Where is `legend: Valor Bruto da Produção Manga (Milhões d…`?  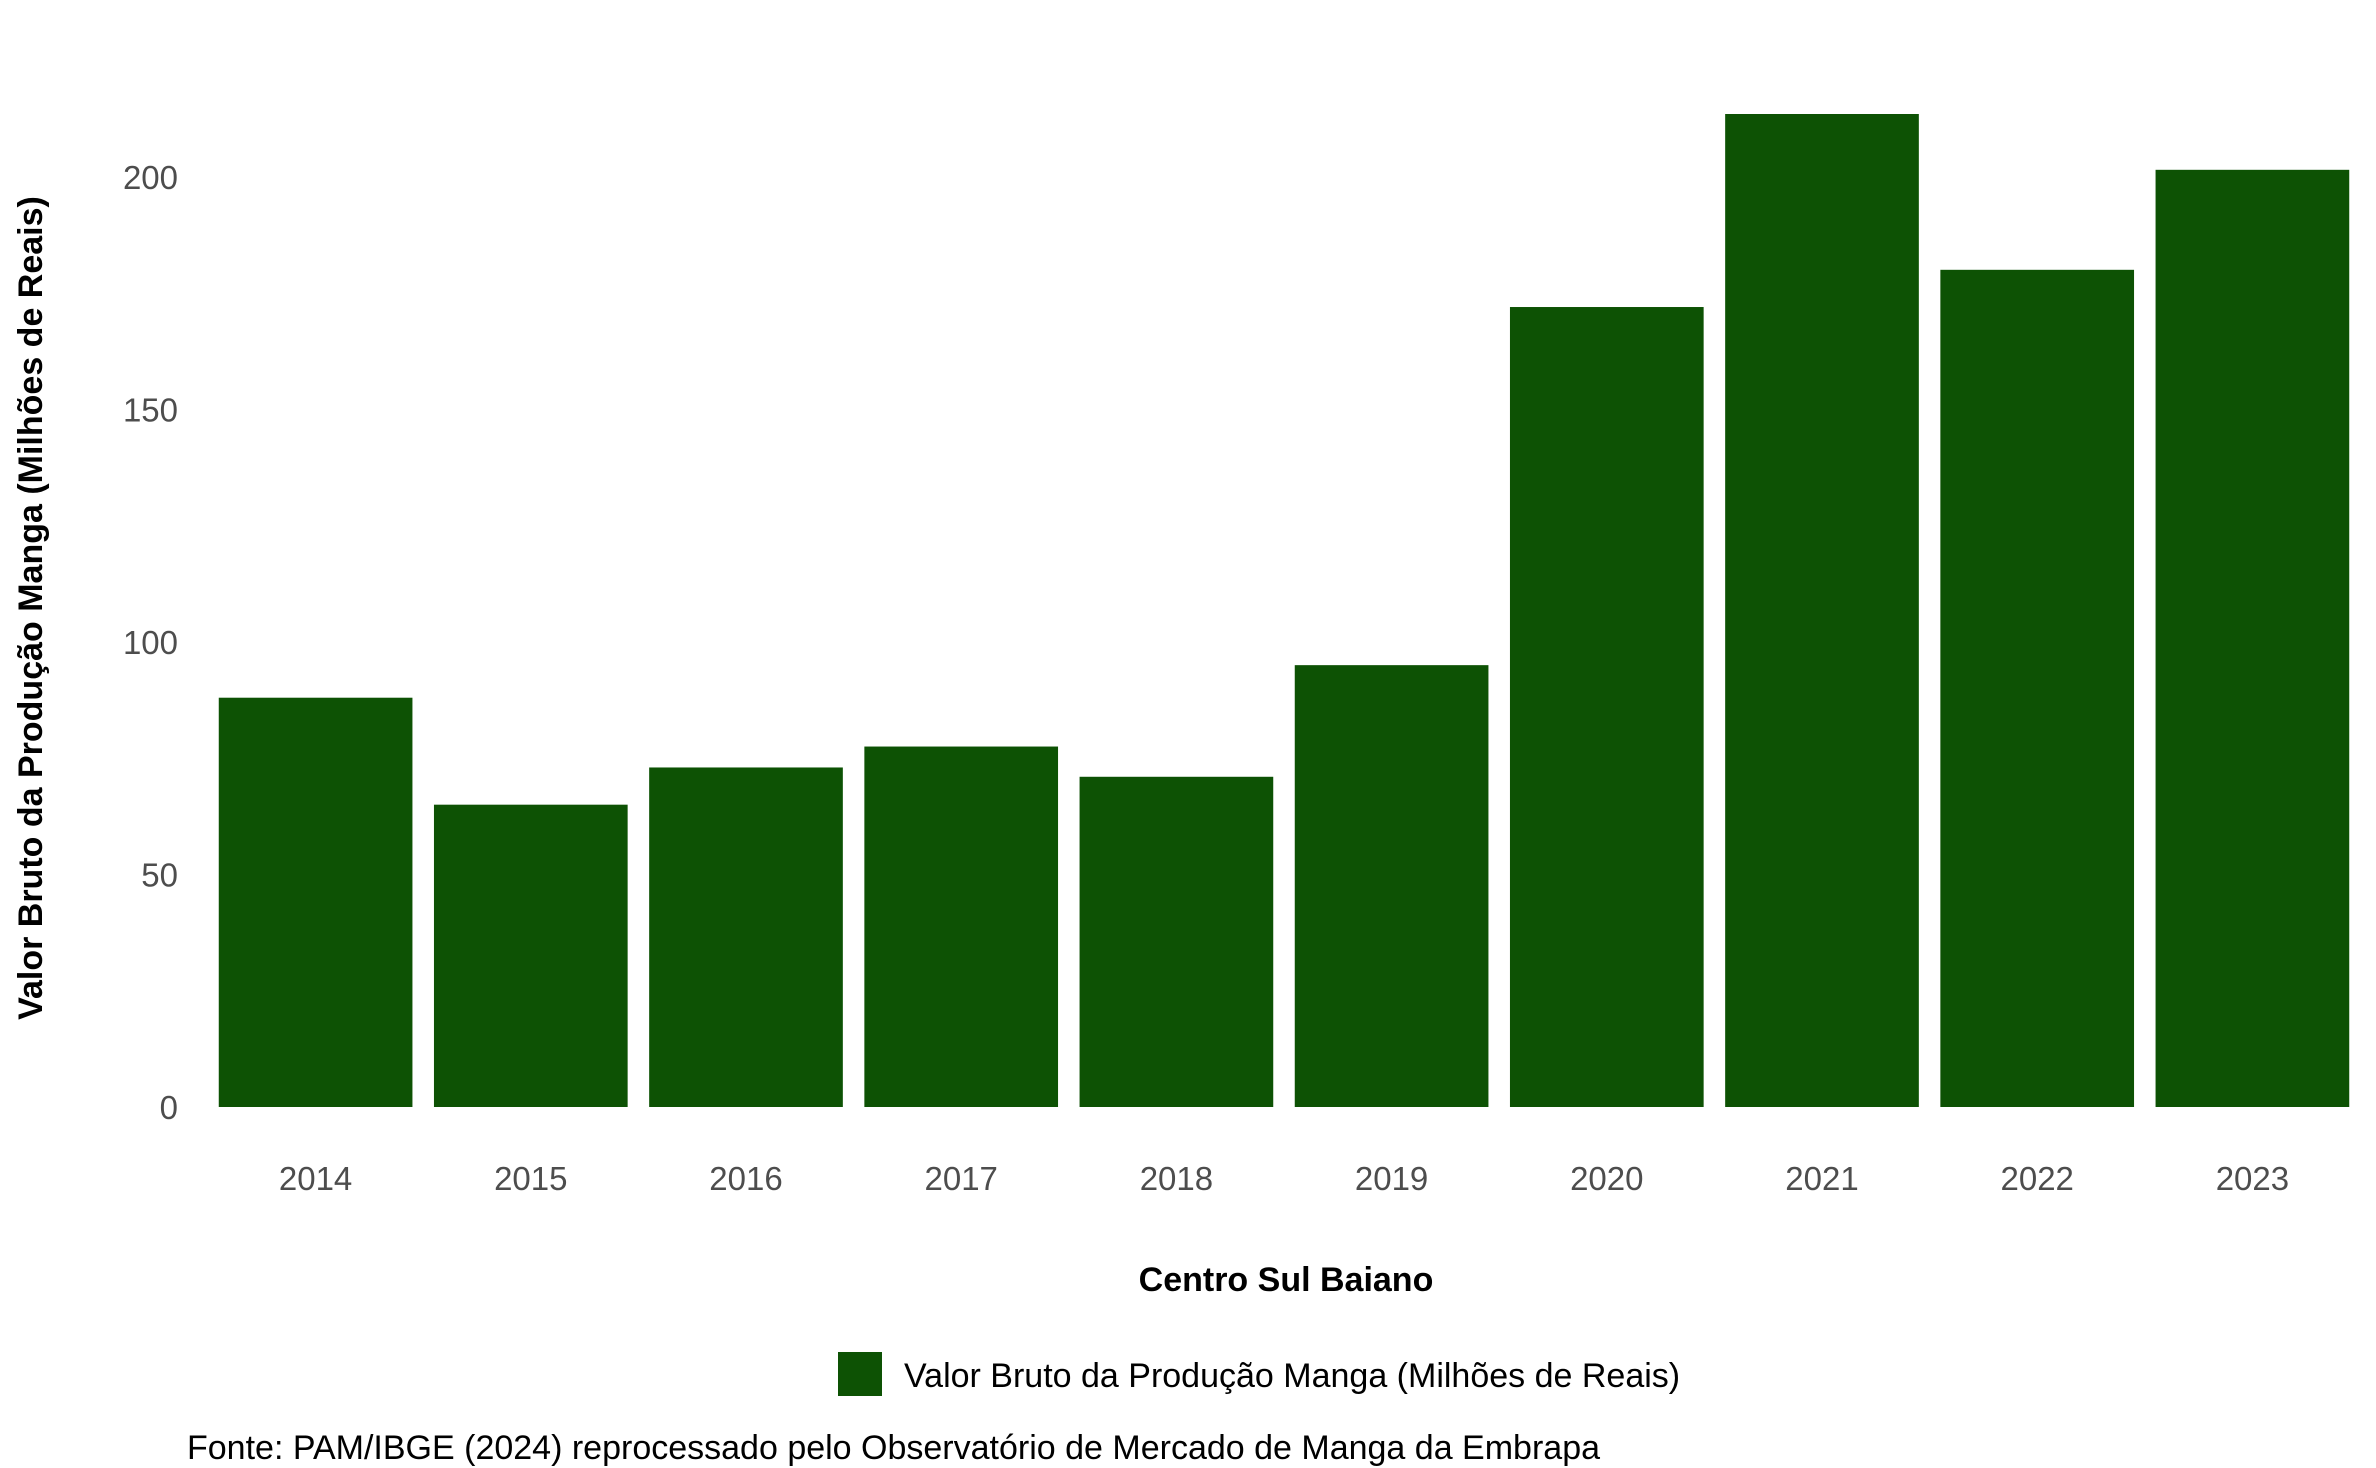
legend: Valor Bruto da Produção Manga (Milhões d… is located at coordinates (1259, 1374).